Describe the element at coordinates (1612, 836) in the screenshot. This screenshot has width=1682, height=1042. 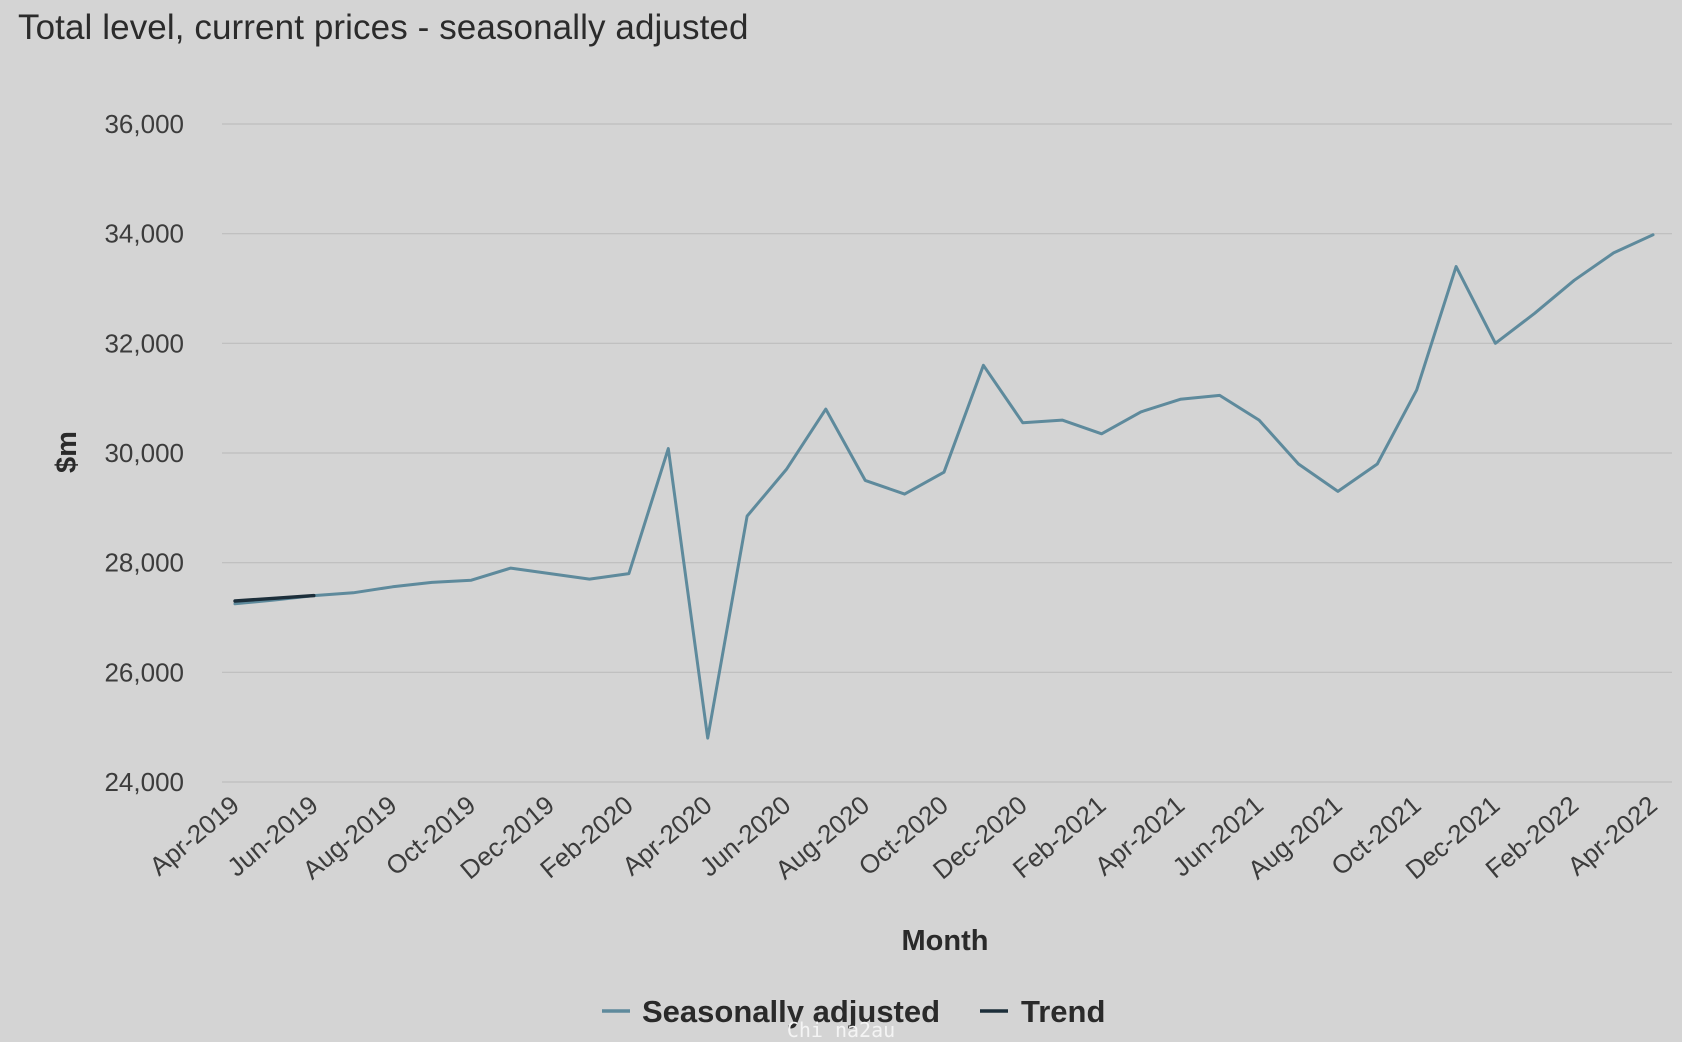
I see `x-tick-label: Apr-2022` at that location.